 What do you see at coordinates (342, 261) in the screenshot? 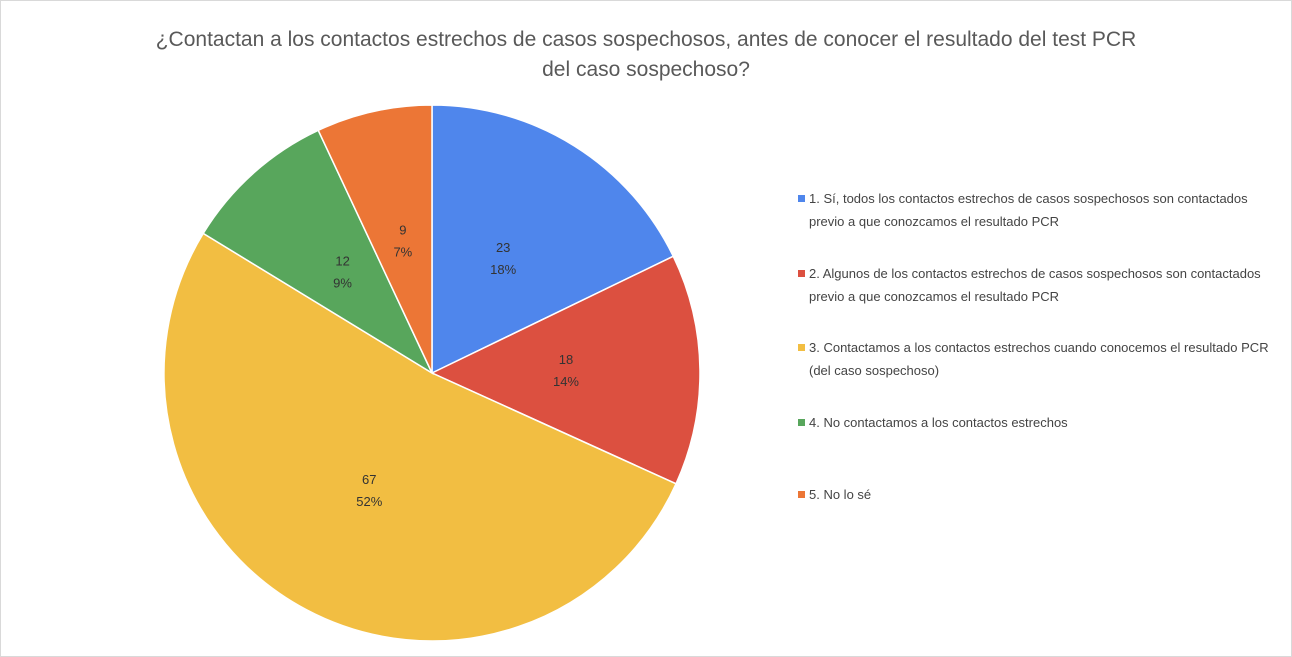
I see `slice-value-label: 12` at bounding box center [342, 261].